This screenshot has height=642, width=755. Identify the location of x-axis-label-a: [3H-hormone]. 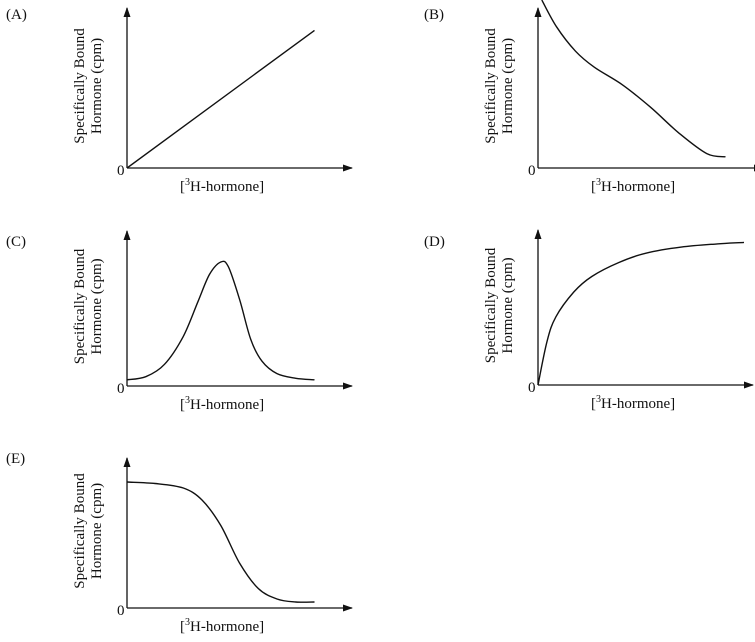
(222, 186).